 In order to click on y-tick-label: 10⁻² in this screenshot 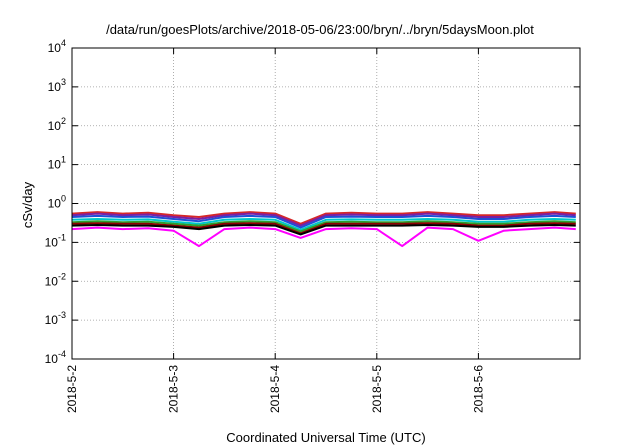, I will do `click(55, 279)`.